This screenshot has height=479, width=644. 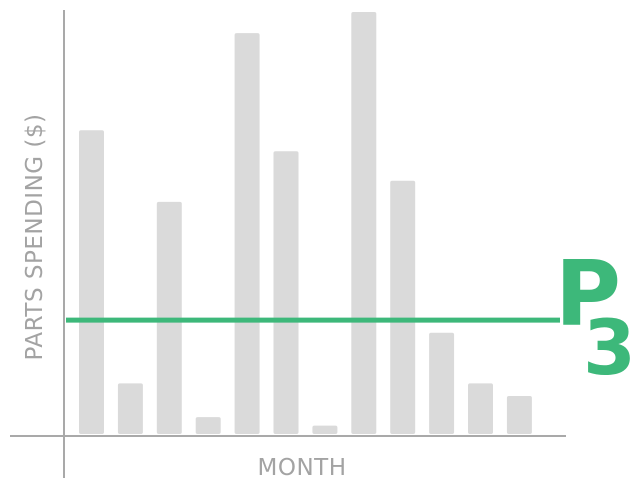 I want to click on logo-number: 3, so click(x=609, y=347).